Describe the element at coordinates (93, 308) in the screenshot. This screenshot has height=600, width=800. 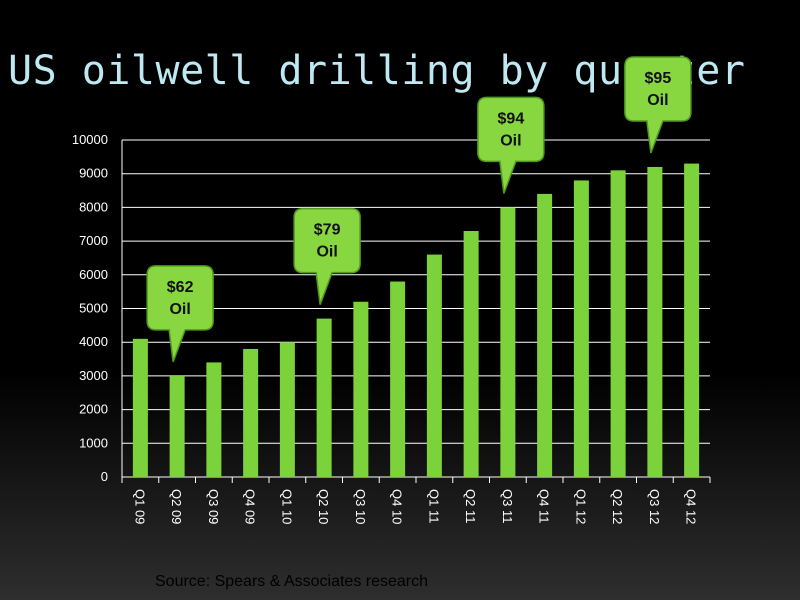
I see `y-tick-label: 5000` at that location.